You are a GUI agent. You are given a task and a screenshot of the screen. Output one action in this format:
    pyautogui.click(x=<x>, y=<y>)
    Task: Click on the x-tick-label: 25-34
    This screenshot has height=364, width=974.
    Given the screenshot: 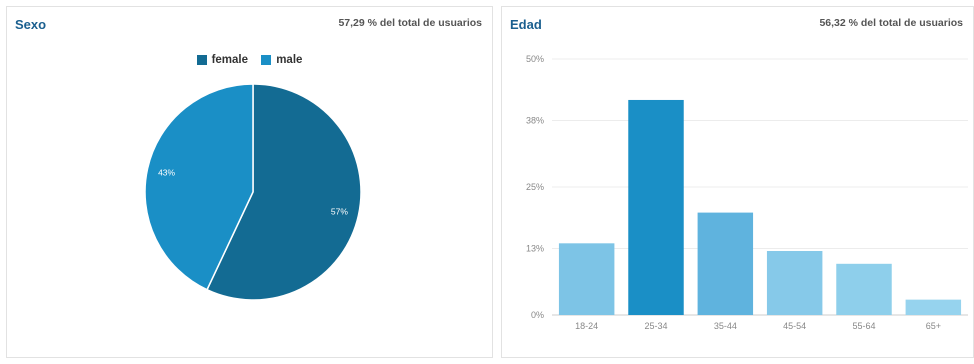 What is the action you would take?
    pyautogui.click(x=655, y=326)
    